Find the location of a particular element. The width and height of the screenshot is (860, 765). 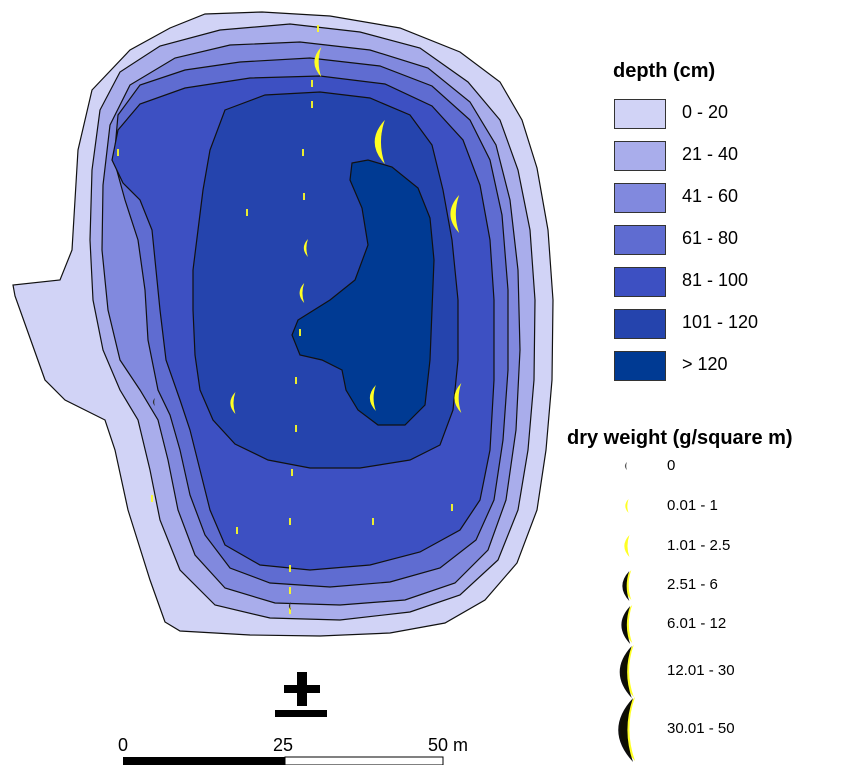

dry-weight-legend-label: 12.01 - 30 is located at coordinates (701, 670).